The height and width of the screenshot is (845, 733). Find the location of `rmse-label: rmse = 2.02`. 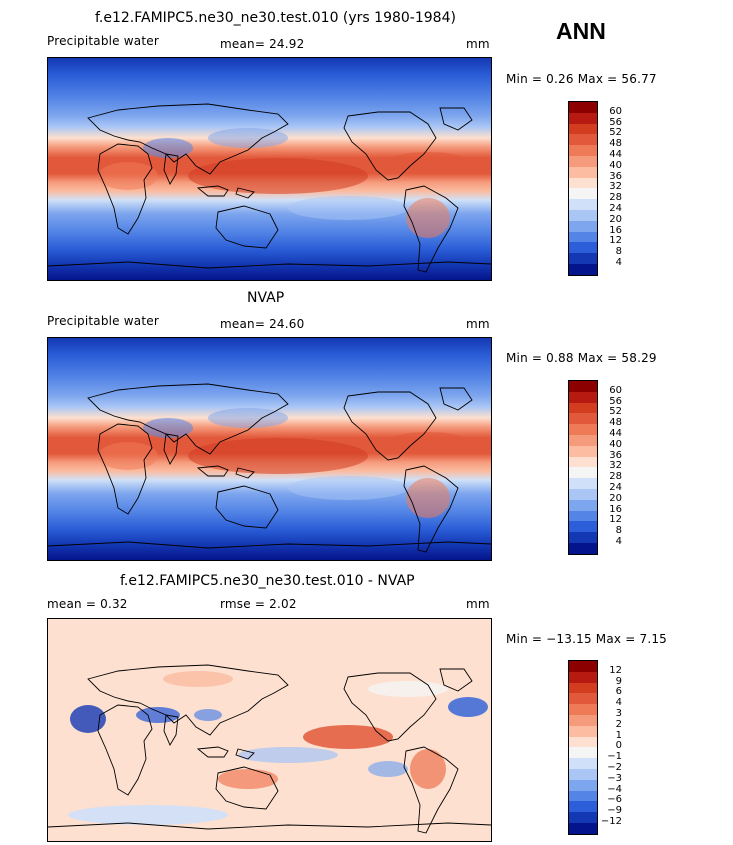

rmse-label: rmse = 2.02 is located at coordinates (258, 604).